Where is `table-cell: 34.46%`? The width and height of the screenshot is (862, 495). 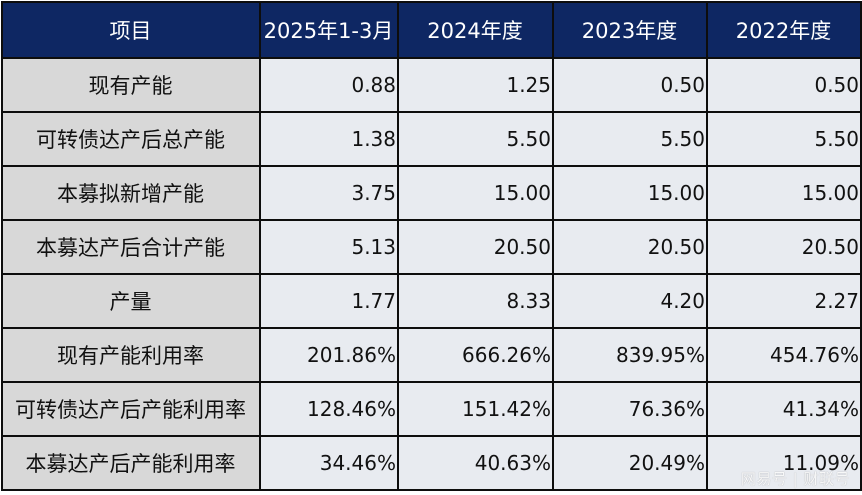
table-cell: 34.46% is located at coordinates (329, 463).